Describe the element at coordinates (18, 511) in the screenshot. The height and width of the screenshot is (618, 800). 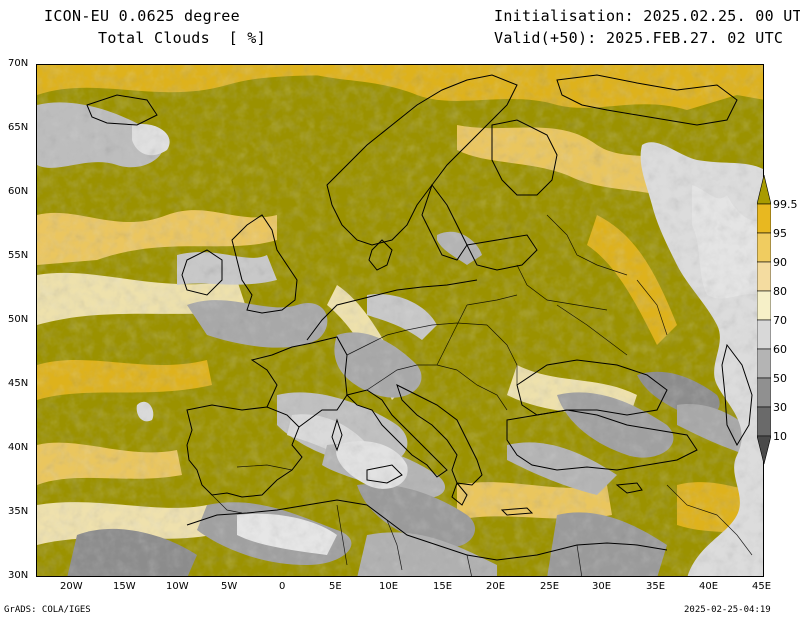
I see `lat-label: 35N` at that location.